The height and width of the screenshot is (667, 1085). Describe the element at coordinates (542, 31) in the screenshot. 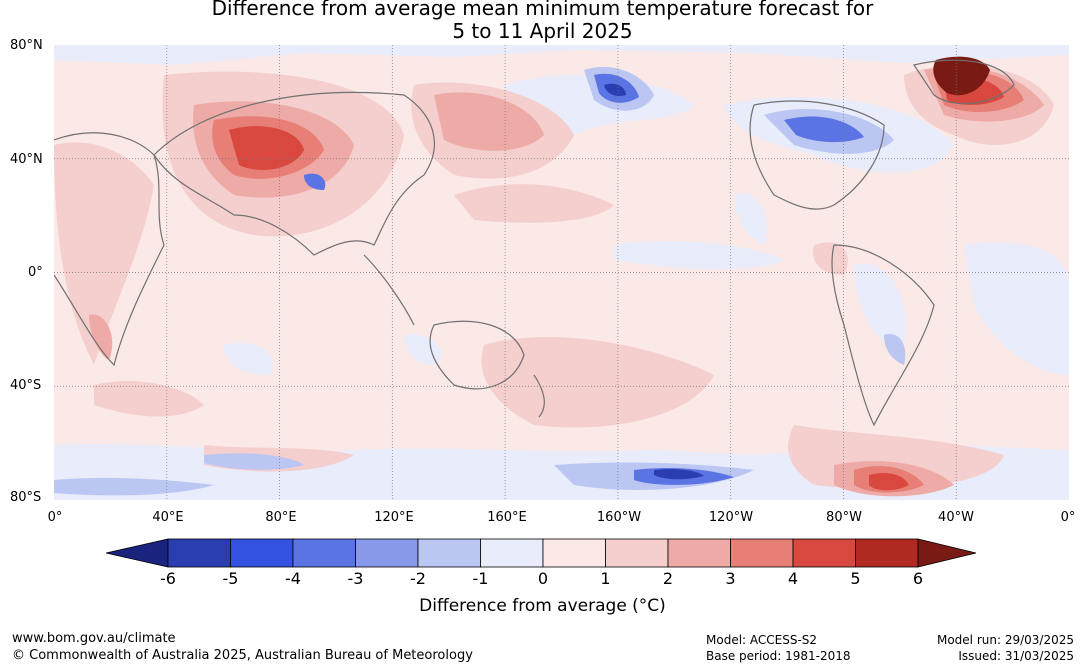

I see `map-title-line2: 5 to 11 April 2025` at that location.